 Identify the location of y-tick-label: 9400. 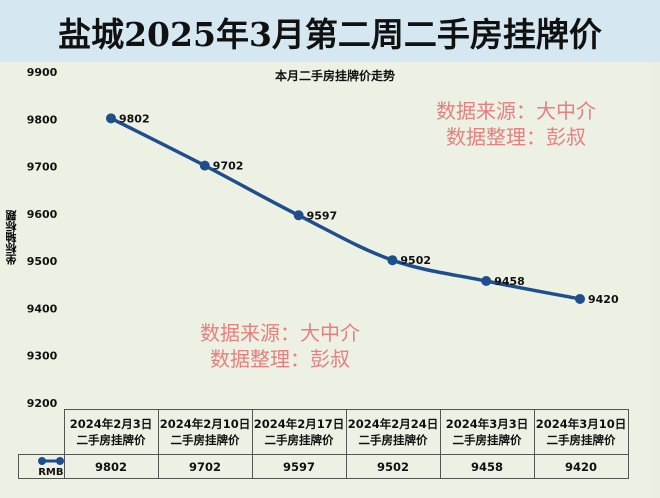
(42, 308).